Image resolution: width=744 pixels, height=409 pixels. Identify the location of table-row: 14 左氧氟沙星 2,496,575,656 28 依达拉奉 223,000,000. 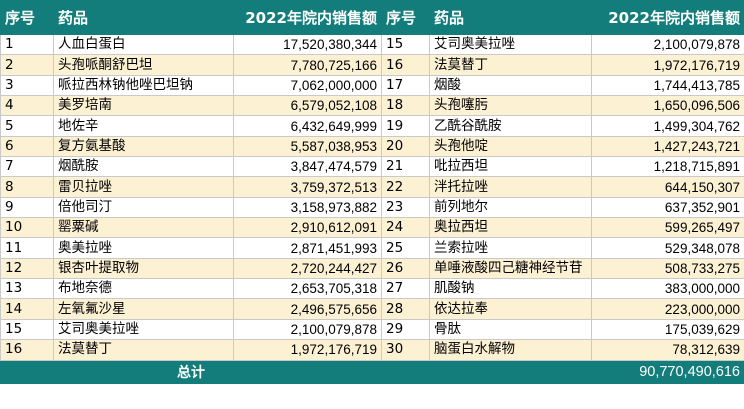
(372, 309).